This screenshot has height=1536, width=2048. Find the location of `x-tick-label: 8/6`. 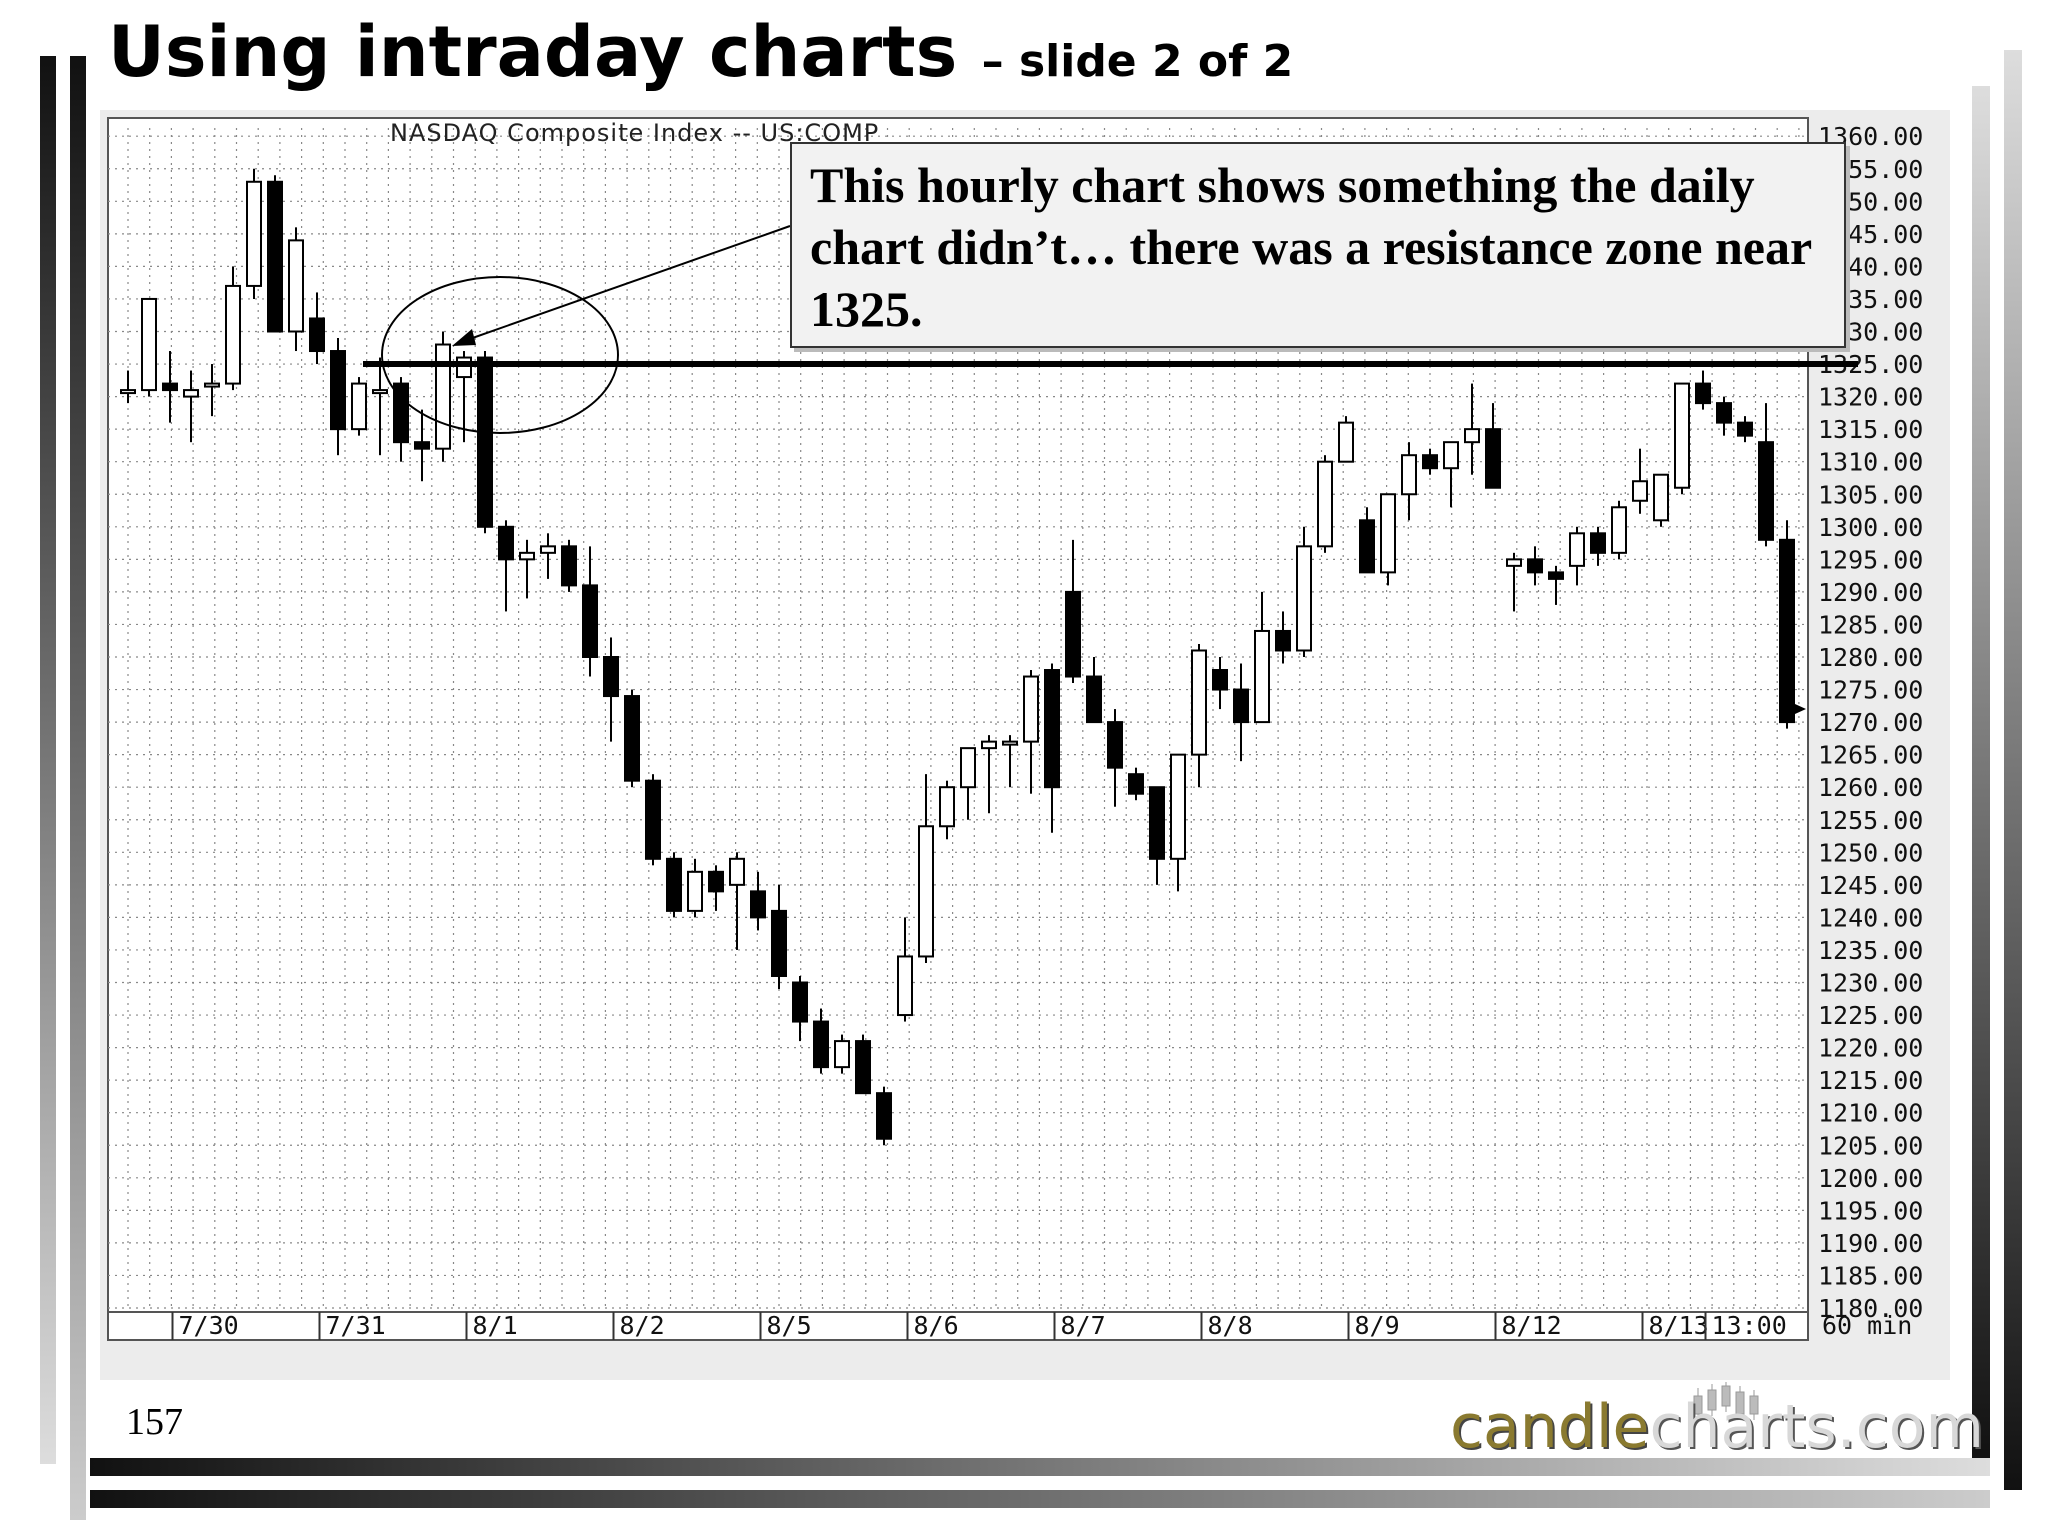

x-tick-label: 8/6 is located at coordinates (936, 1325).